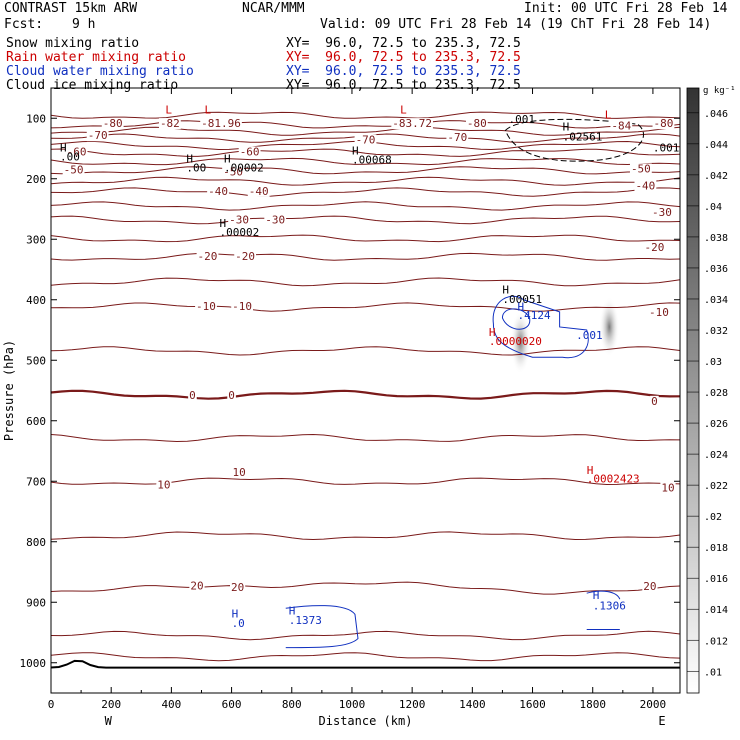  I want to click on x-end-label-east: E, so click(661, 721).